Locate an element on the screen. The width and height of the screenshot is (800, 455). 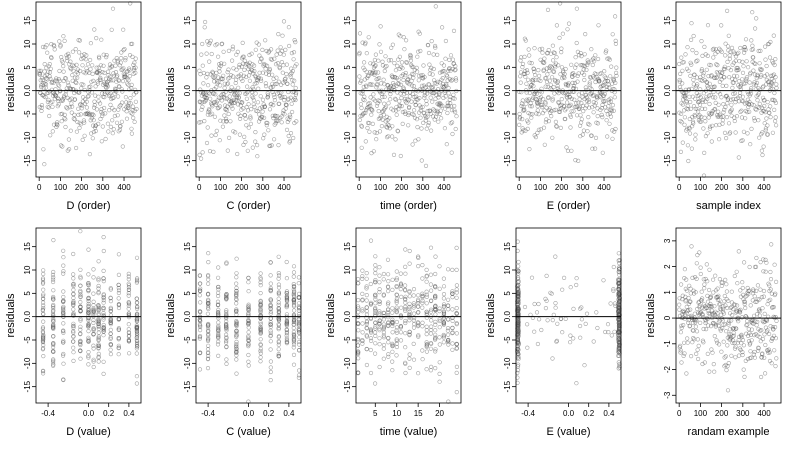
x-tick-label: -0.4 is located at coordinates (528, 413).